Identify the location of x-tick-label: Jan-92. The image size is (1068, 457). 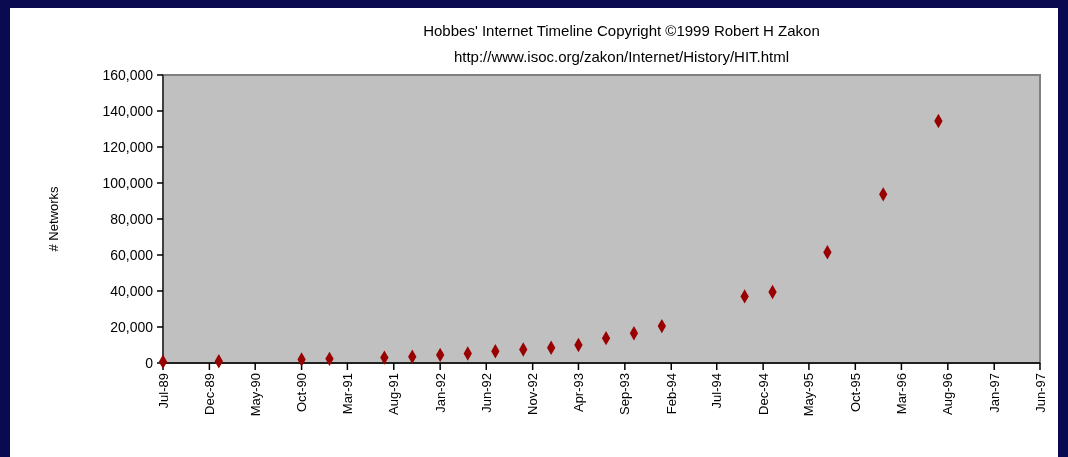
(440, 393).